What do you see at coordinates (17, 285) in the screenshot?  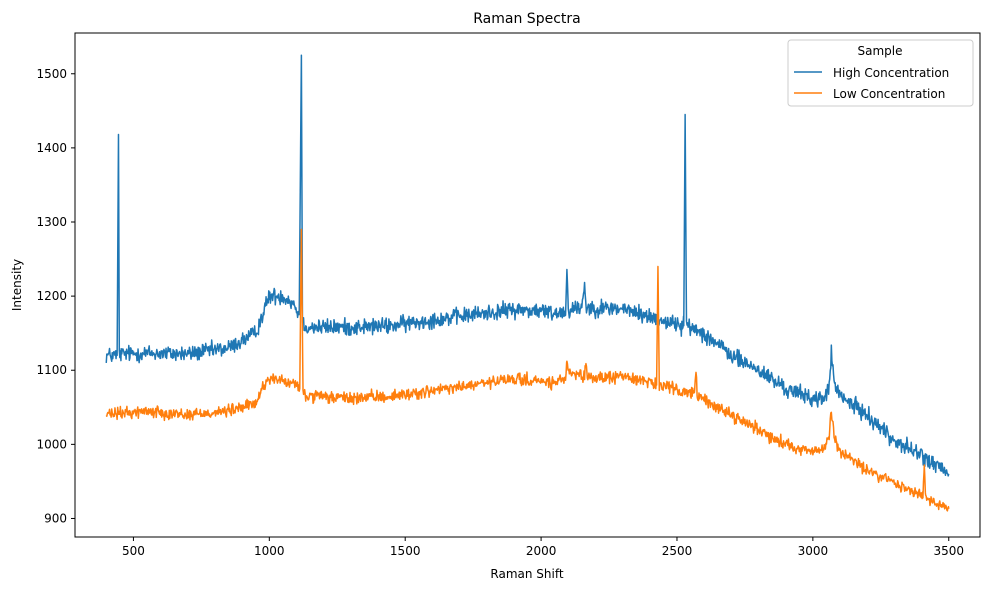 I see `y-axis-label: Intensity` at bounding box center [17, 285].